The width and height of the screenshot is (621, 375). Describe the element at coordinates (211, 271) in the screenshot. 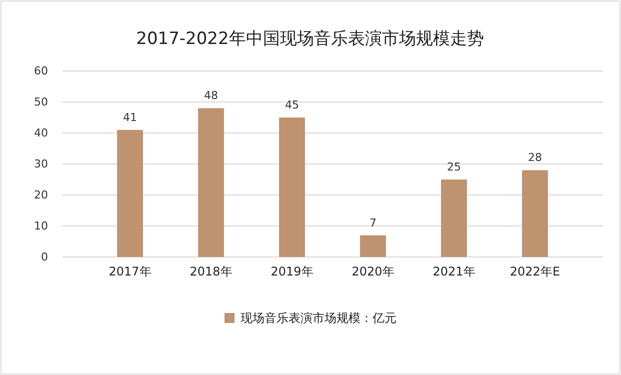

I see `x-tick-label: 2018年` at that location.